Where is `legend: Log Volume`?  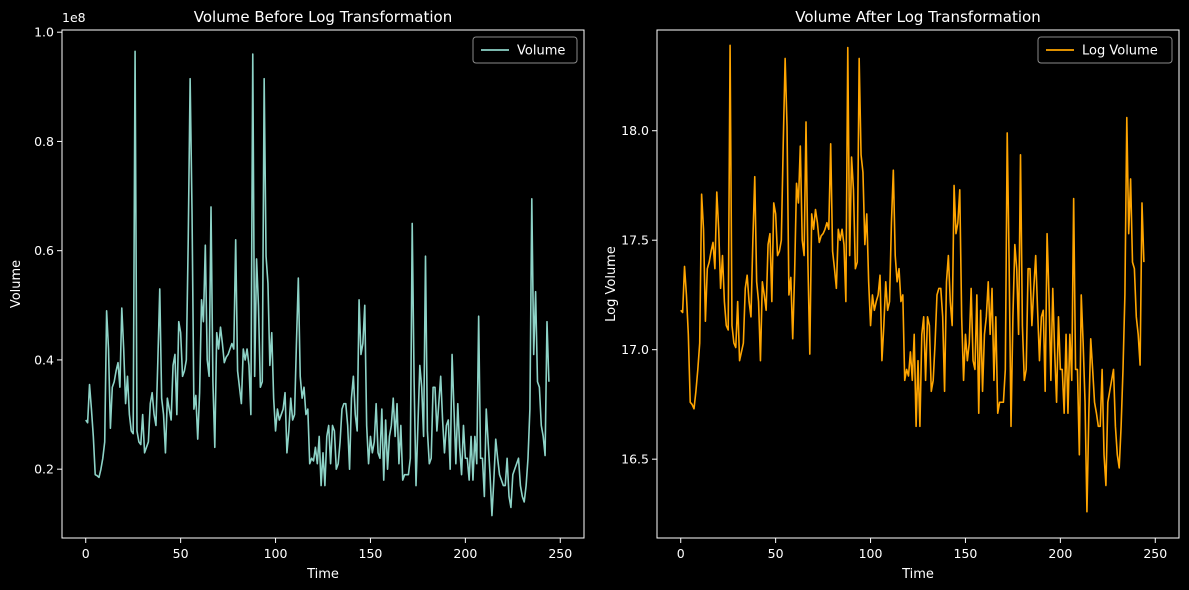
legend: Log Volume is located at coordinates (1105, 50).